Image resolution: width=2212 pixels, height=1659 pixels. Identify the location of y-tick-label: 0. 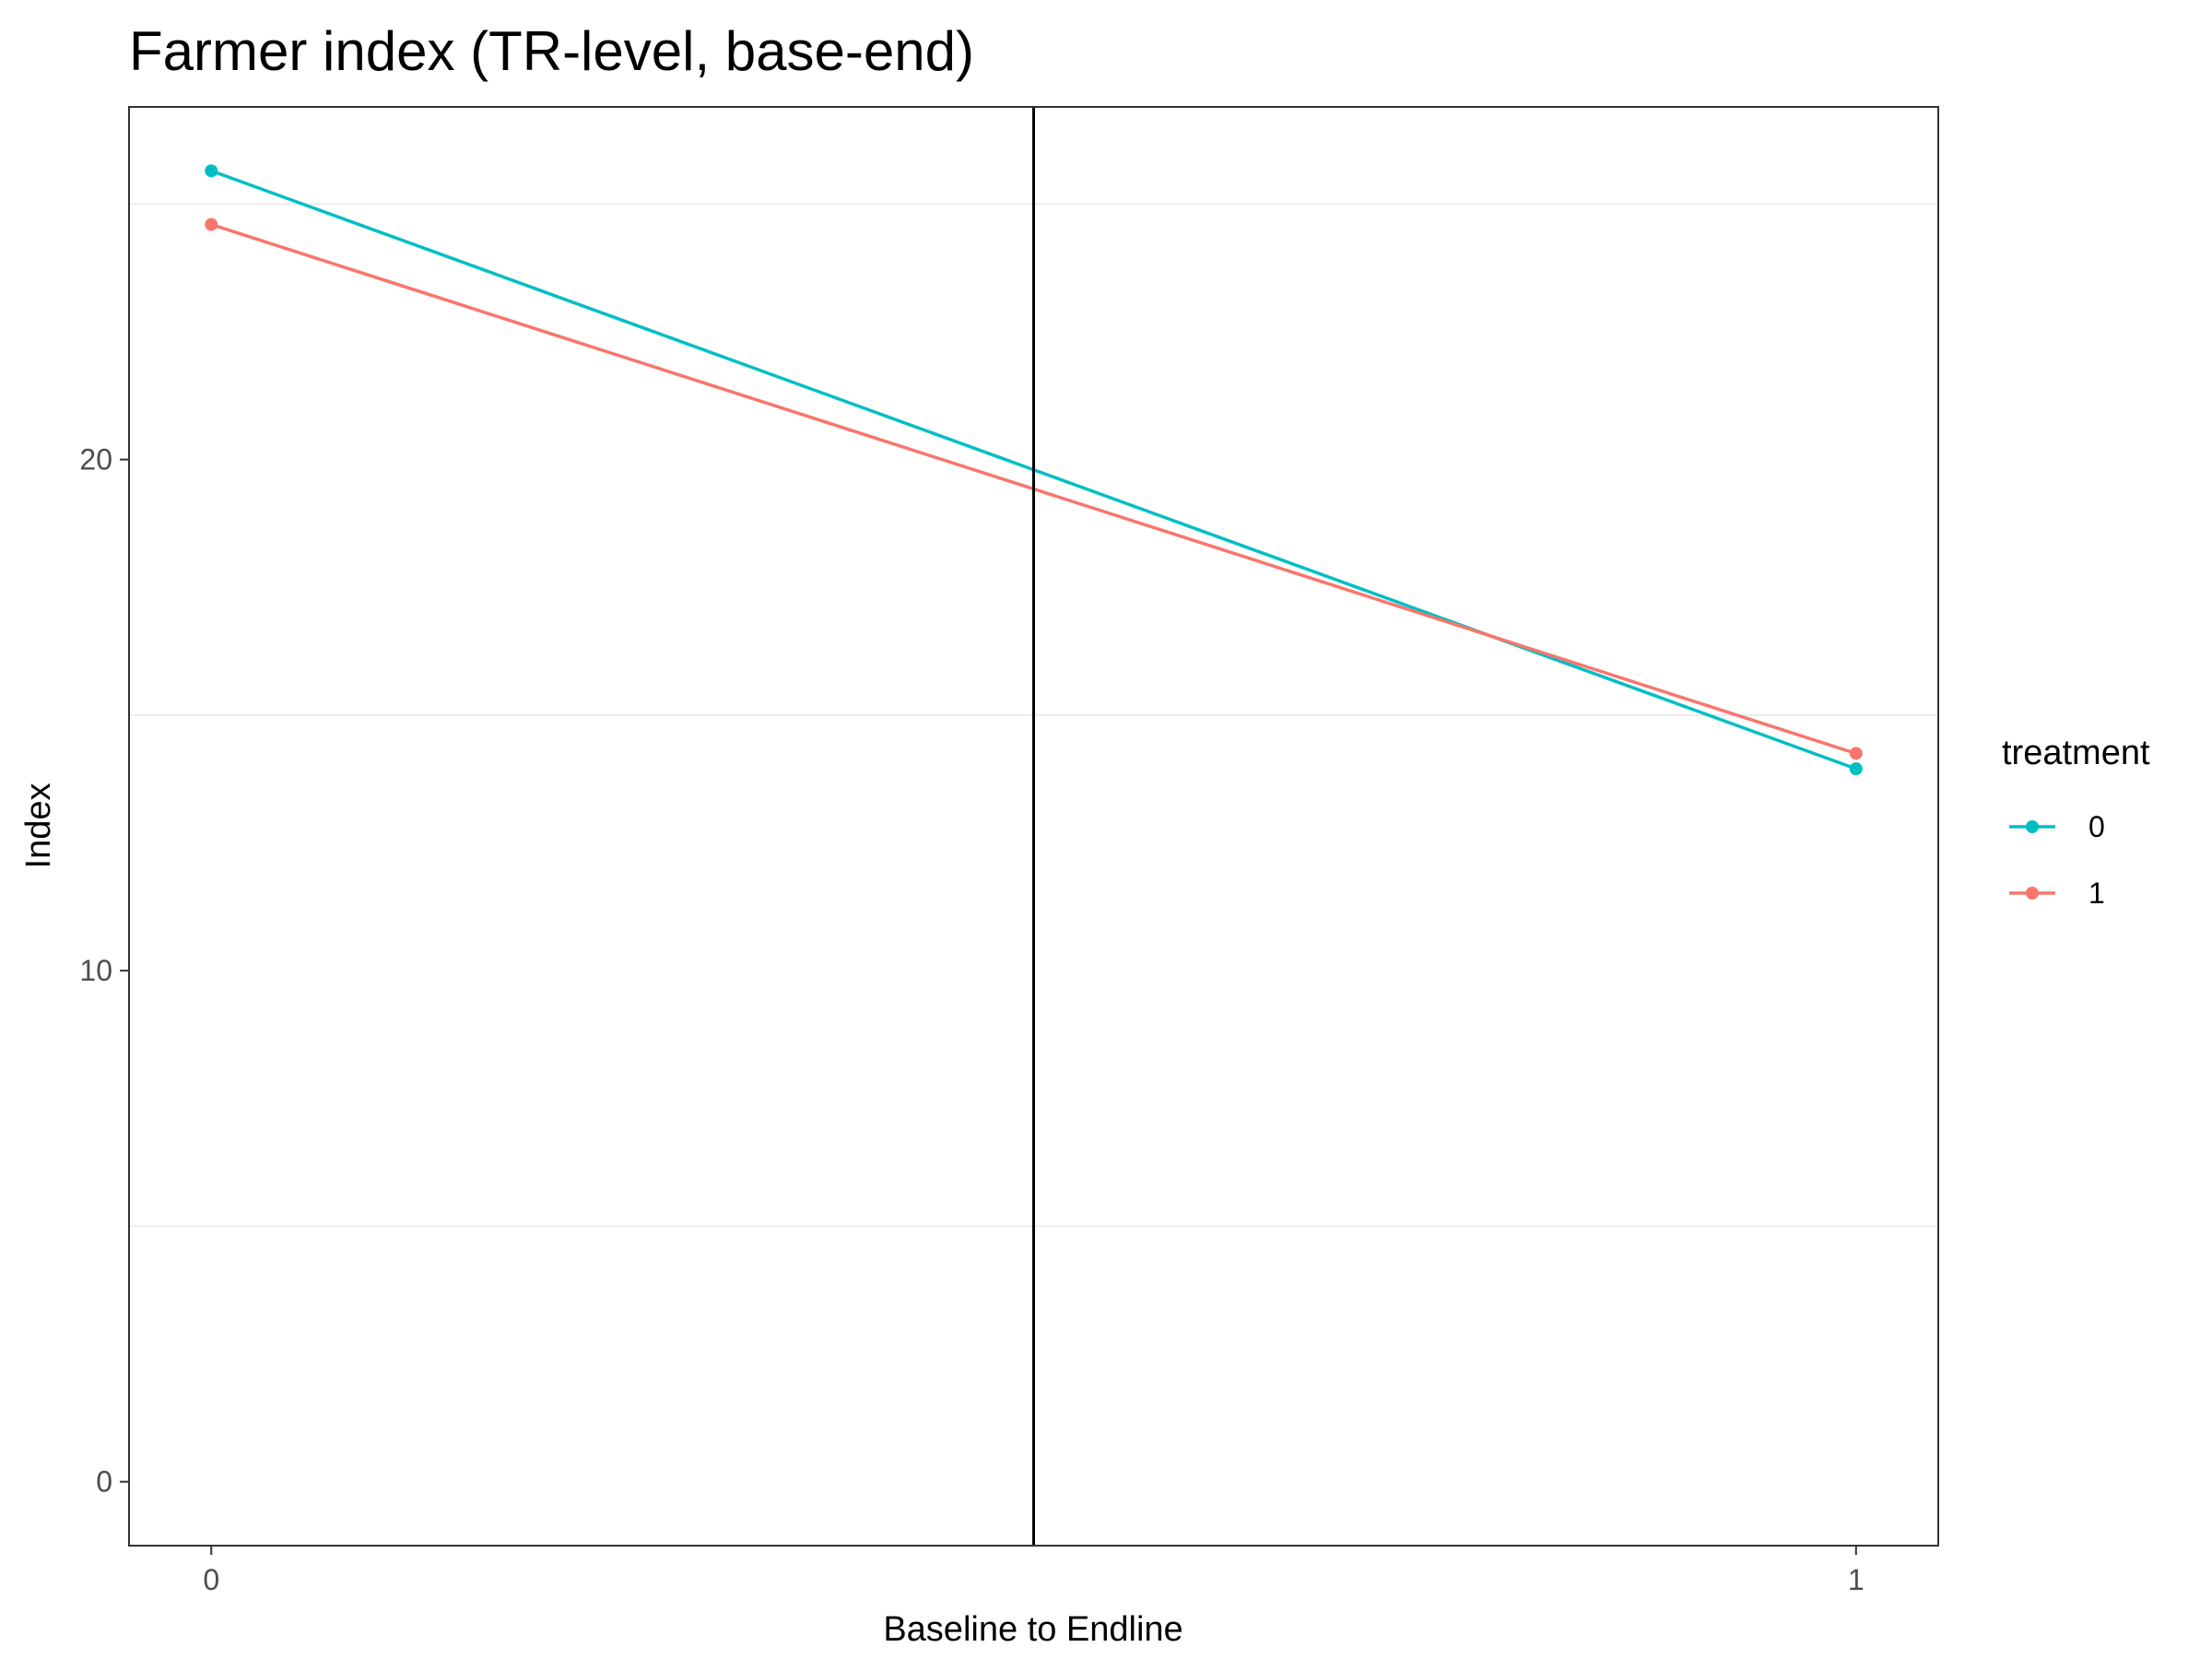
(104, 1482).